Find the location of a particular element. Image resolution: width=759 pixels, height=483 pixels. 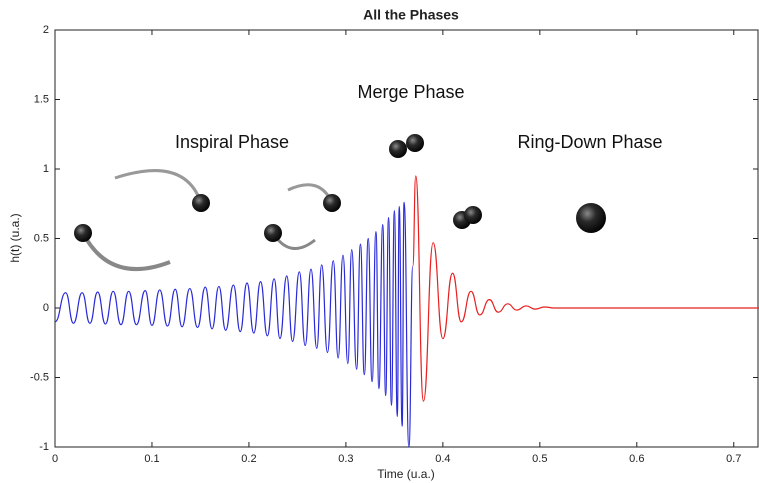

y-tick-label: 1.5 is located at coordinates (41, 99).